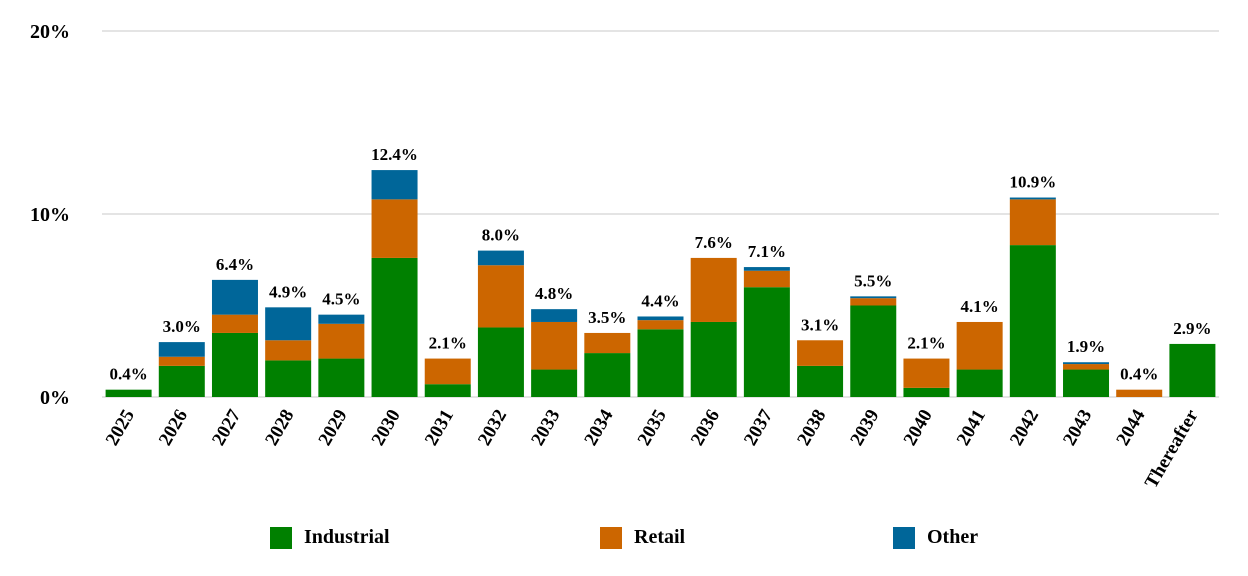  What do you see at coordinates (120, 427) in the screenshot?
I see `x-tick-label: 2025` at bounding box center [120, 427].